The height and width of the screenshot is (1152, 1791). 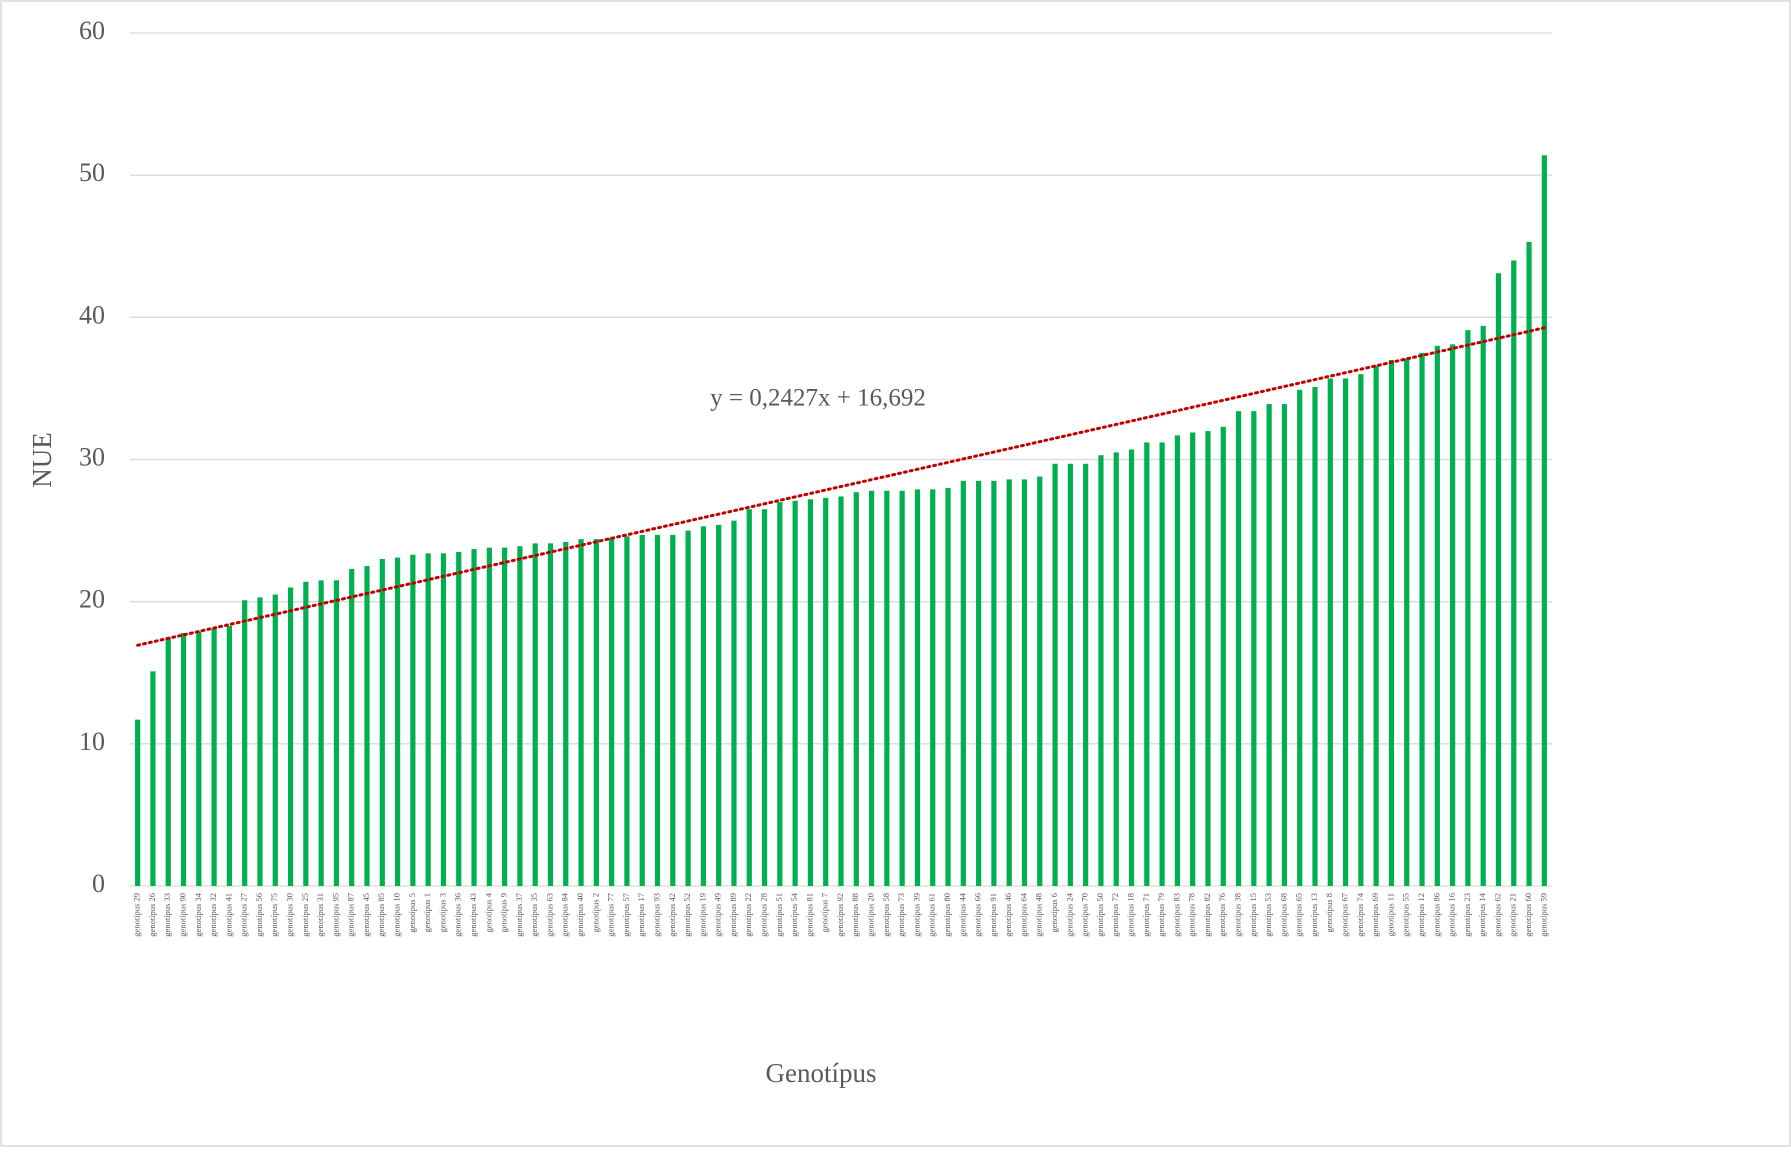 What do you see at coordinates (1222, 915) in the screenshot?
I see `x-tick-label: genotípus 76` at bounding box center [1222, 915].